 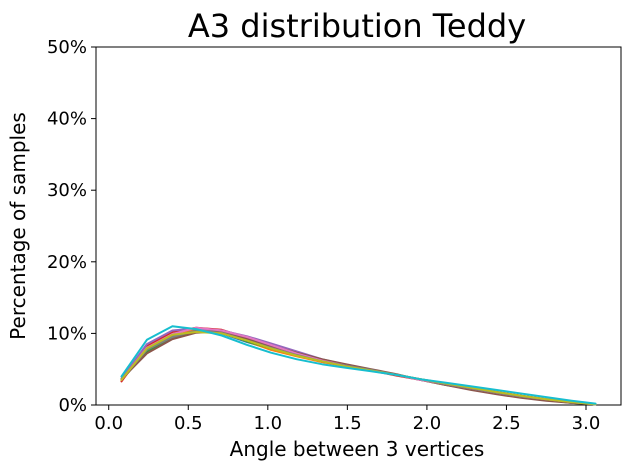 I want to click on x-tick-label: 2.5, so click(x=506, y=423).